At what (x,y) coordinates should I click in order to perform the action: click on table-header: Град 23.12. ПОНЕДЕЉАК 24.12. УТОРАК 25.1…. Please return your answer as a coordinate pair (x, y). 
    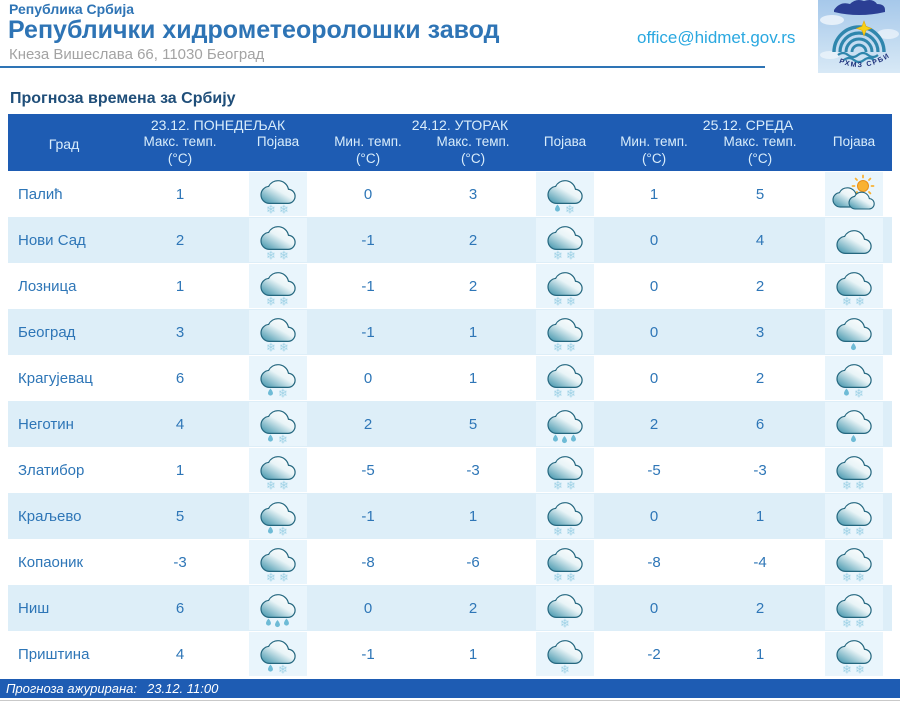
    Looking at the image, I should click on (450, 142).